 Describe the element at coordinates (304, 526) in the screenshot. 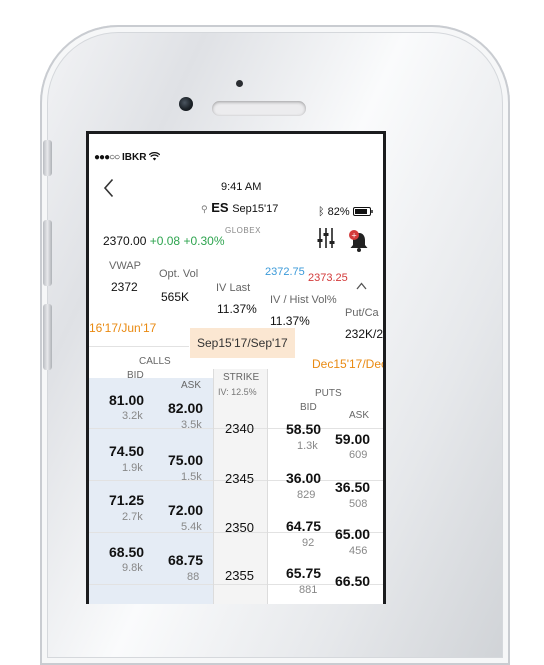

I see `put-bid: 64.75` at that location.